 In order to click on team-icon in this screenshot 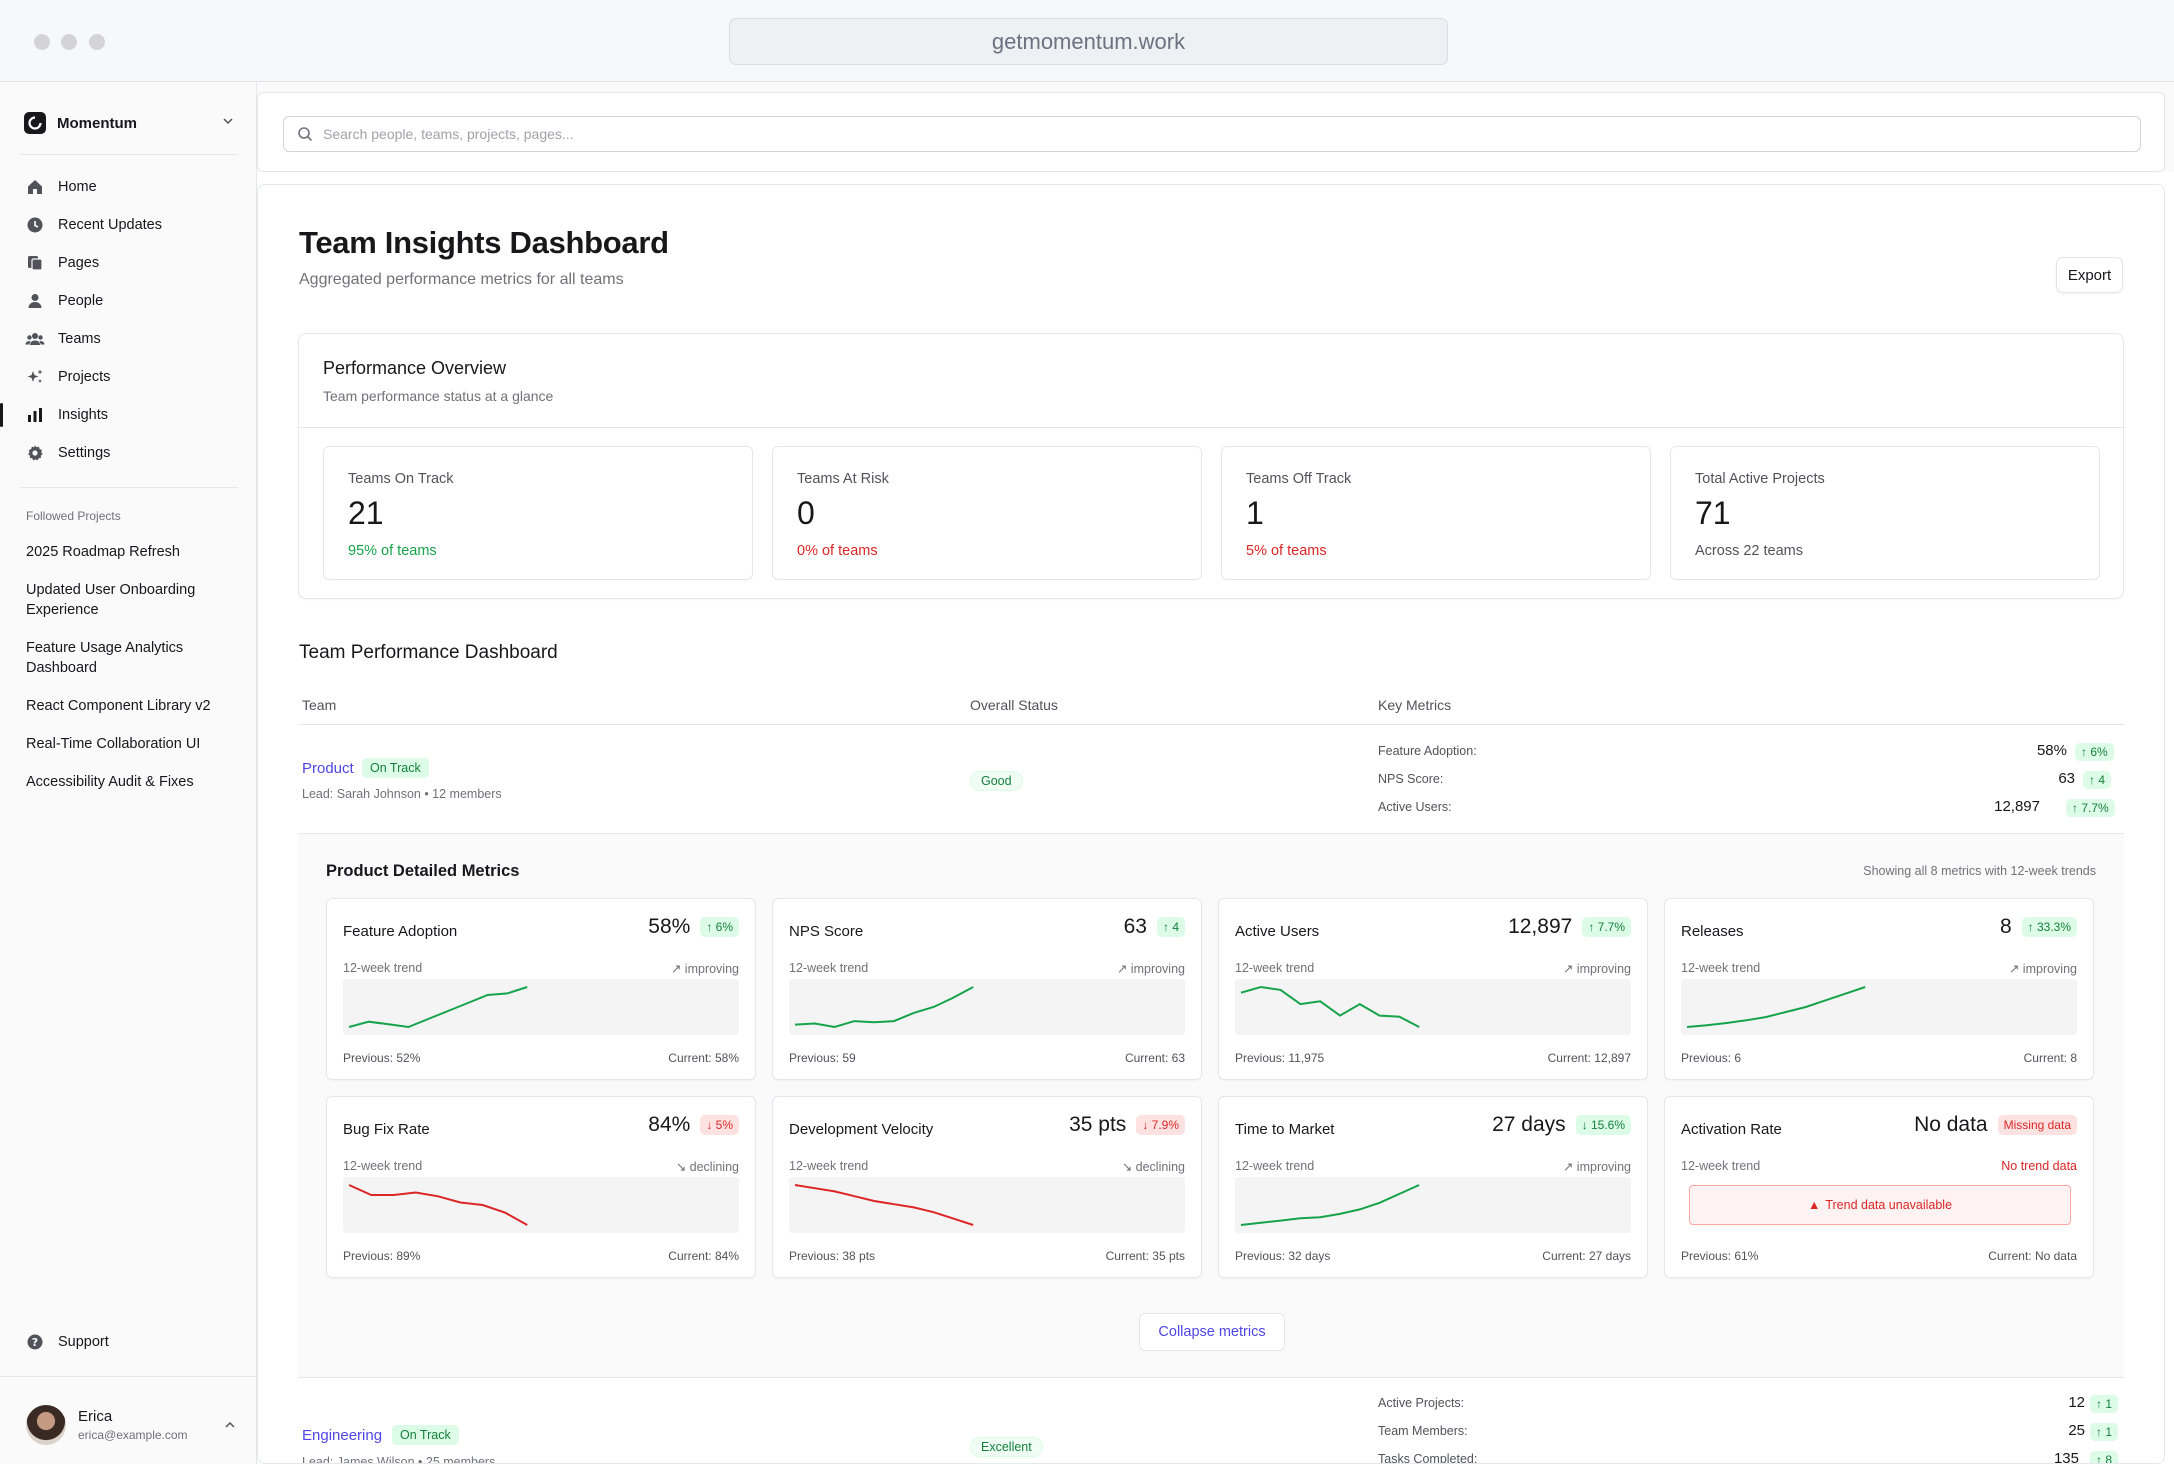, I will do `click(35, 339)`.